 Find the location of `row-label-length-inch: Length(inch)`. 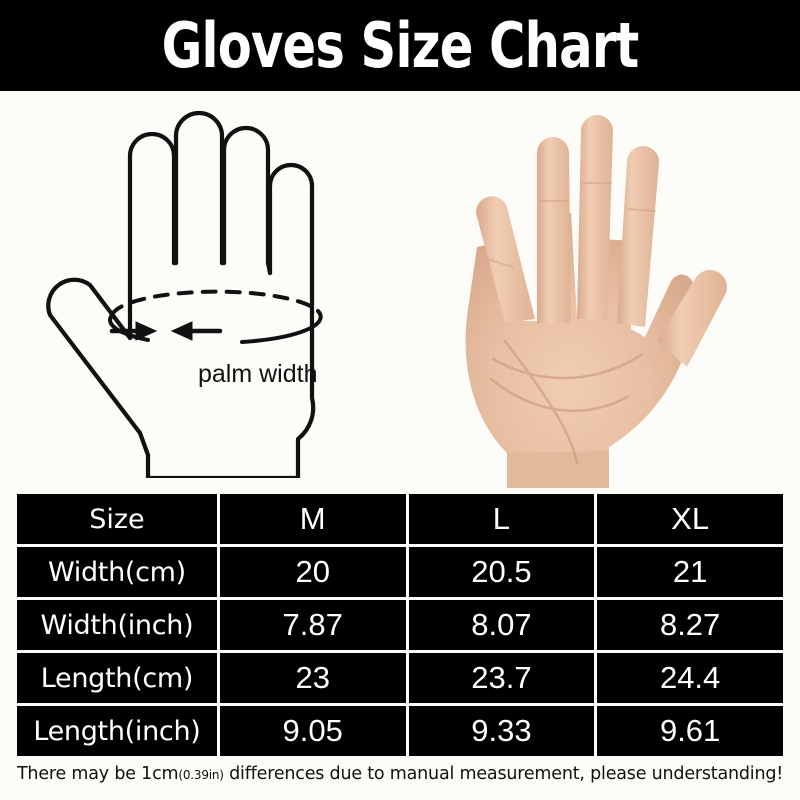

row-label-length-inch: Length(inch) is located at coordinates (117, 731).